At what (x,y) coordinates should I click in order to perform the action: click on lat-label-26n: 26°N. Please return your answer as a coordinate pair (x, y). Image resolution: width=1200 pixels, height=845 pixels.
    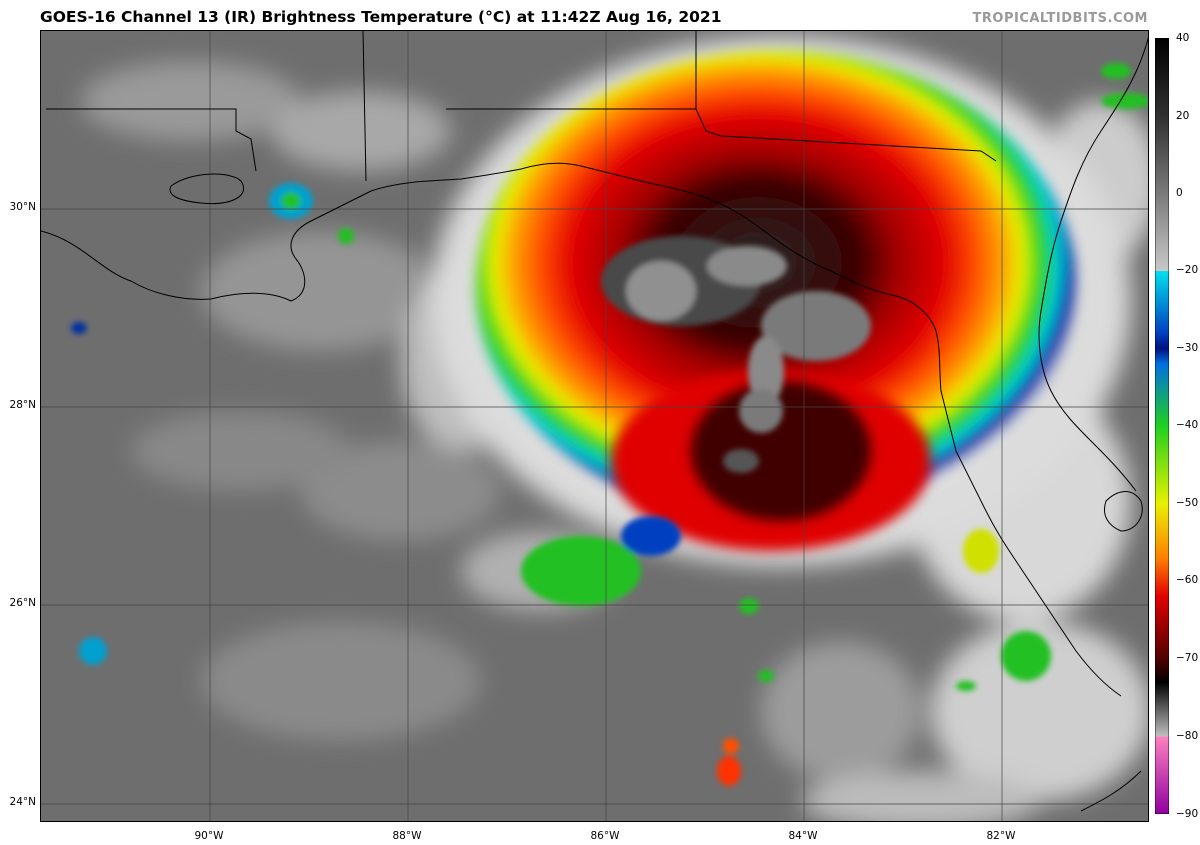
    Looking at the image, I should click on (22, 603).